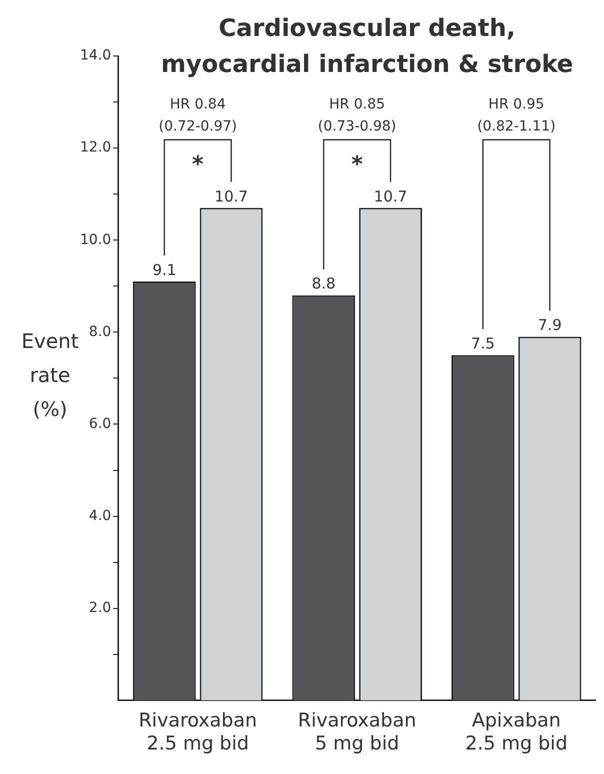  What do you see at coordinates (516, 115) in the screenshot?
I see `annotation: HR 0.95 (0.82-1.11)` at bounding box center [516, 115].